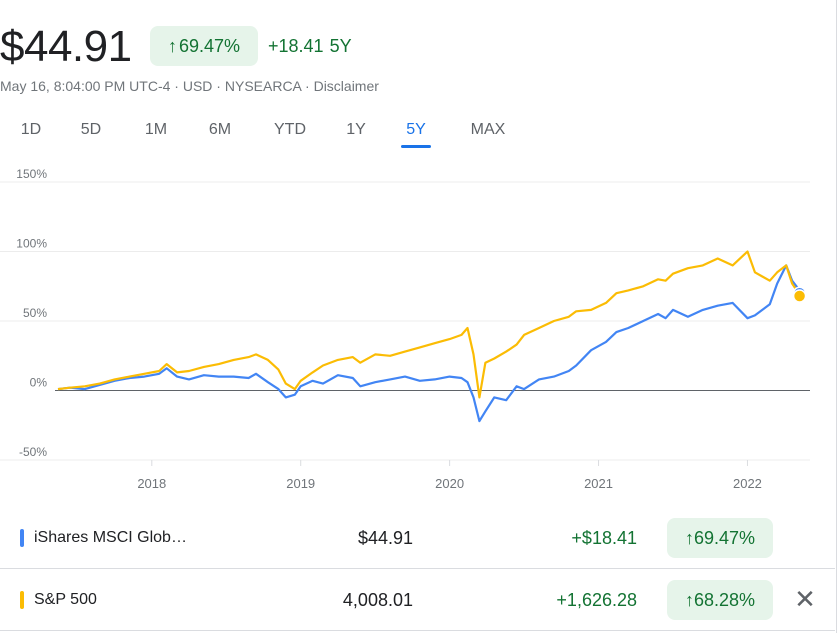 The image size is (839, 633). What do you see at coordinates (449, 483) in the screenshot?
I see `x-tick-label: 2020` at bounding box center [449, 483].